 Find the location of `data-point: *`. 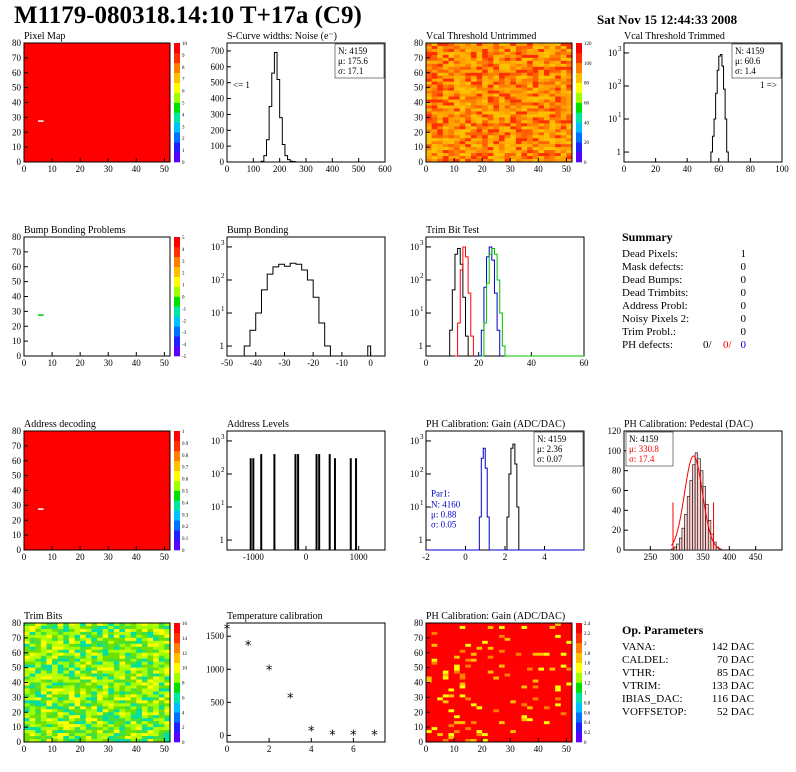

data-point: * is located at coordinates (248, 646).